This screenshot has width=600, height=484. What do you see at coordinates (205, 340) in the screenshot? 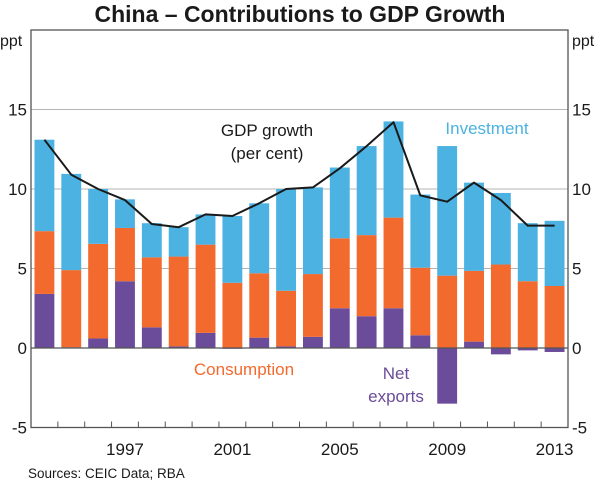
I see `bar-net-exports-2000` at bounding box center [205, 340].